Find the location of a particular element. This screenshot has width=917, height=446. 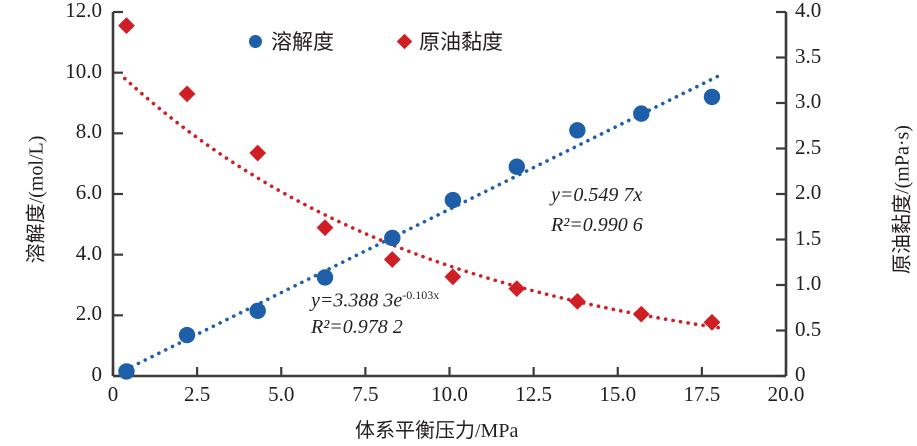

diamond-marker-icon is located at coordinates (404, 41).